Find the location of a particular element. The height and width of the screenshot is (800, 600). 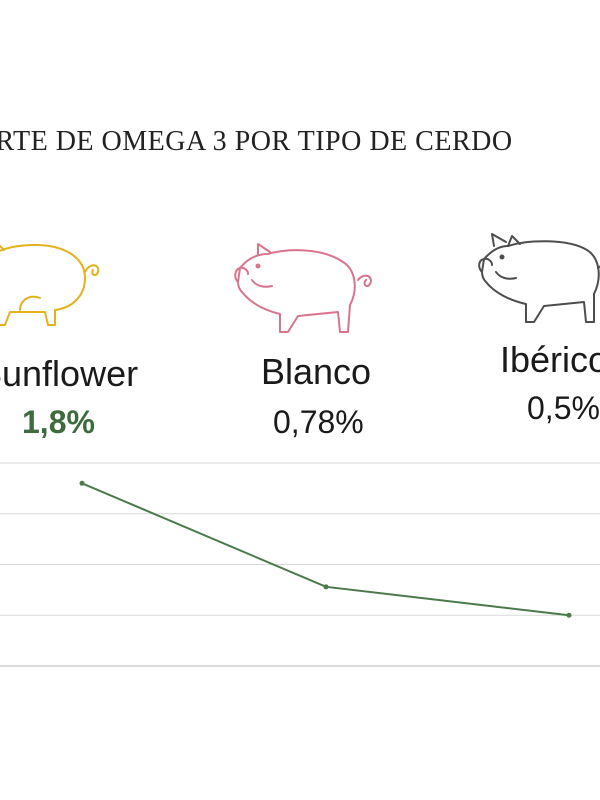

data-points is located at coordinates (325, 549).